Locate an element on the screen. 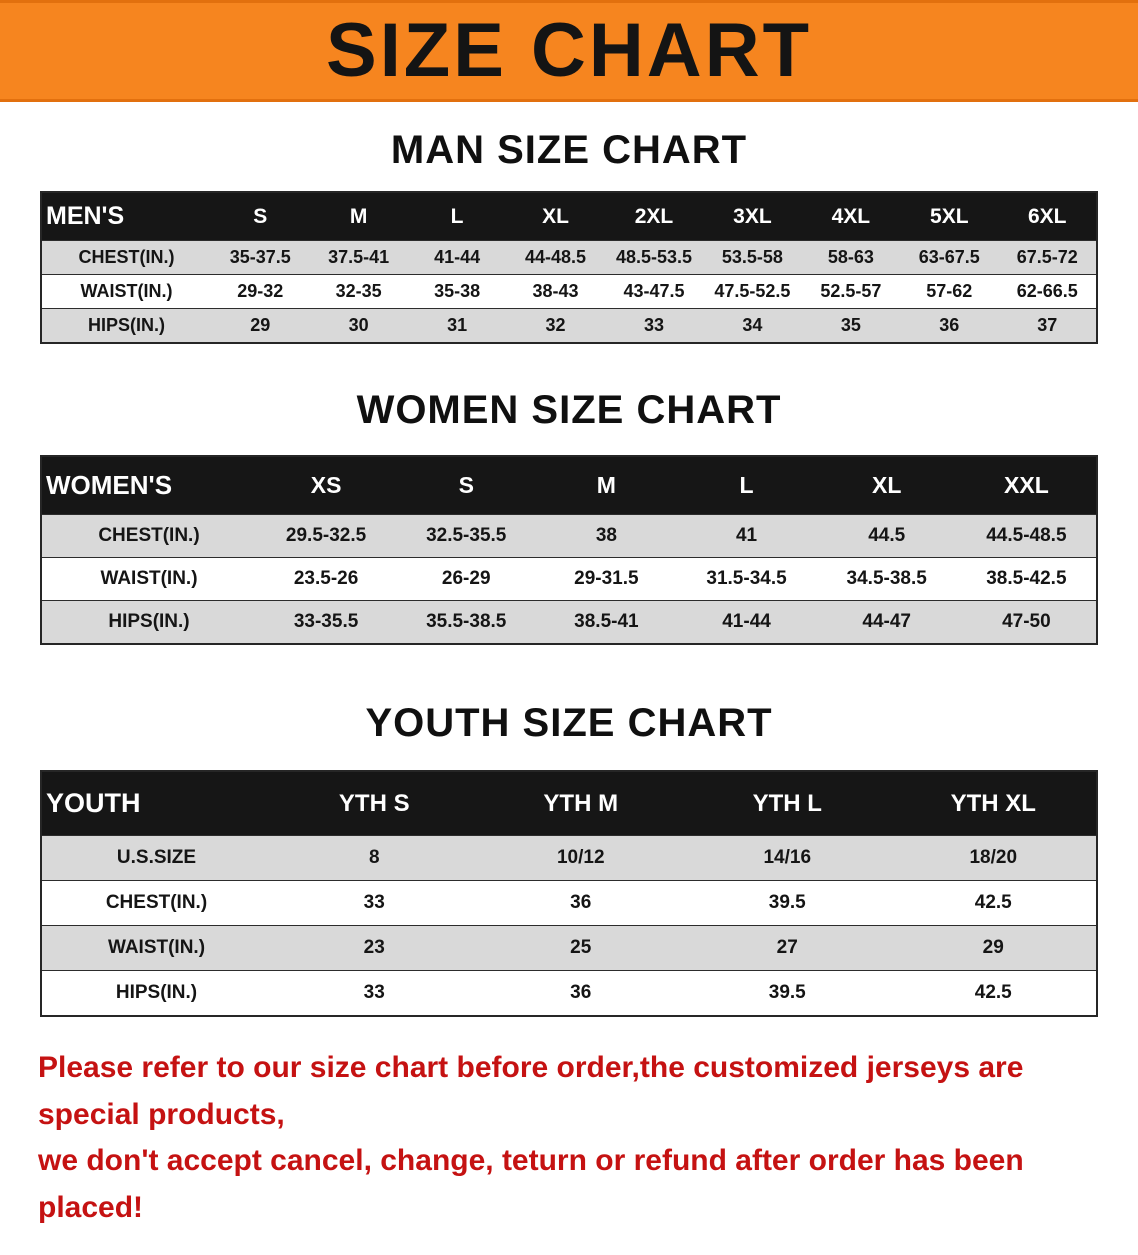 Image resolution: width=1138 pixels, height=1255 pixels. size-value: 27 is located at coordinates (787, 948).